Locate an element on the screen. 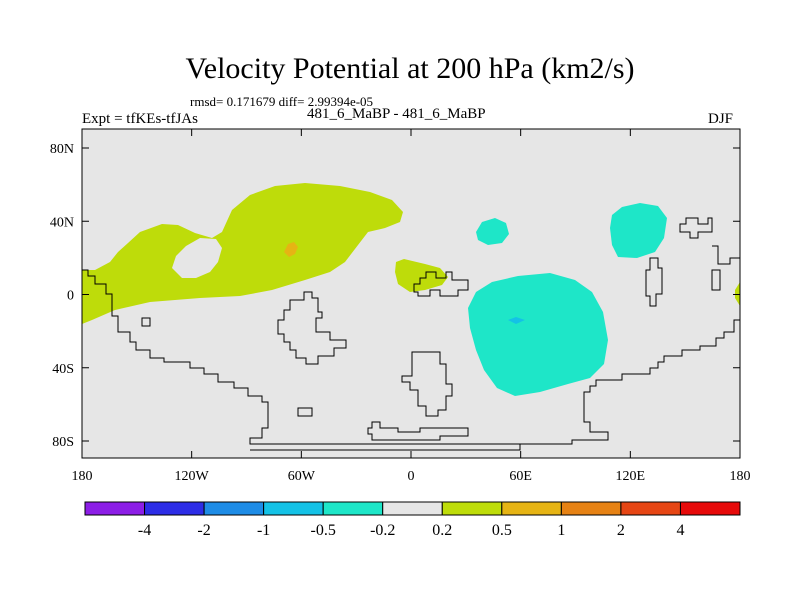  colorbar-label: 2 is located at coordinates (621, 530).